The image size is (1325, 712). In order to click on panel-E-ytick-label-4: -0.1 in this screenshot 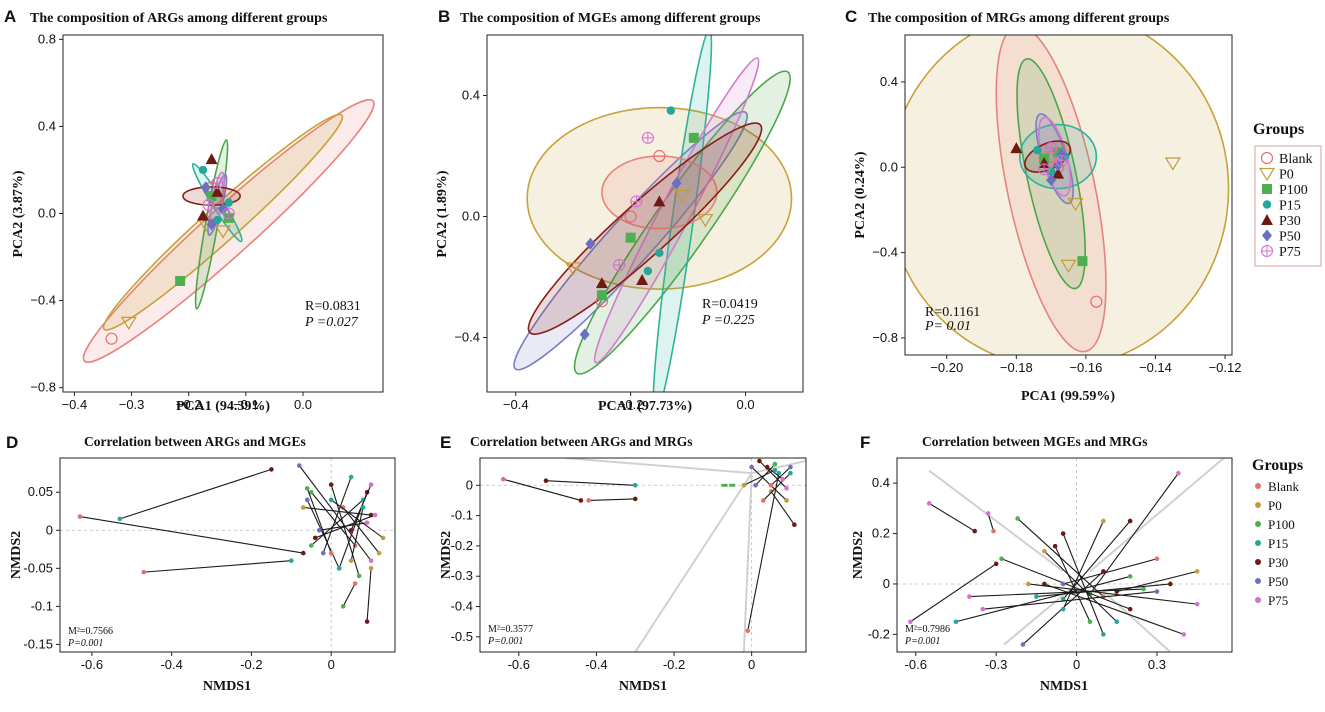, I will do `click(462, 515)`.